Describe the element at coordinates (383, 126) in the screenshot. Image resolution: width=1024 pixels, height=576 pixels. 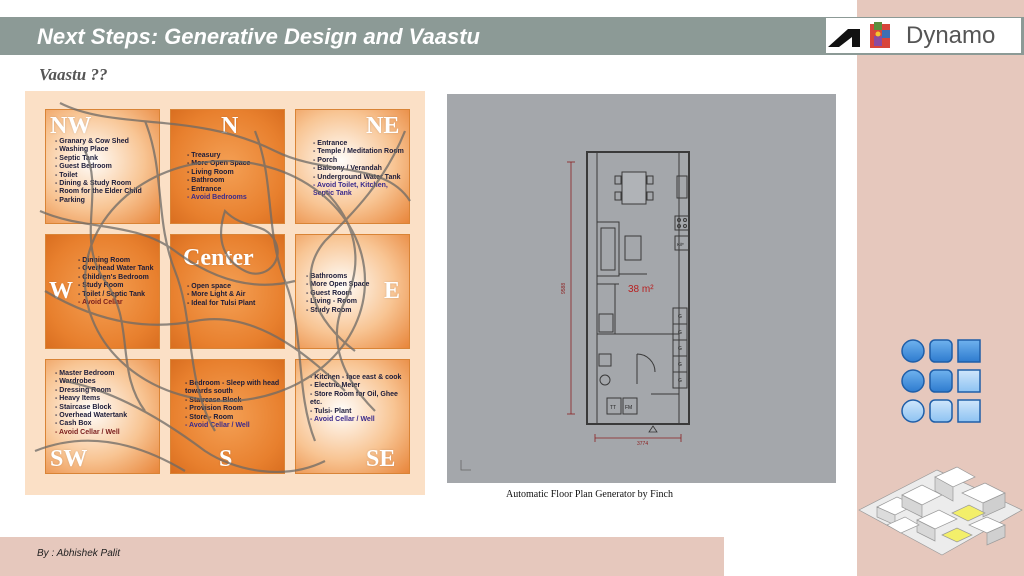
I see `direction-label: NE` at that location.